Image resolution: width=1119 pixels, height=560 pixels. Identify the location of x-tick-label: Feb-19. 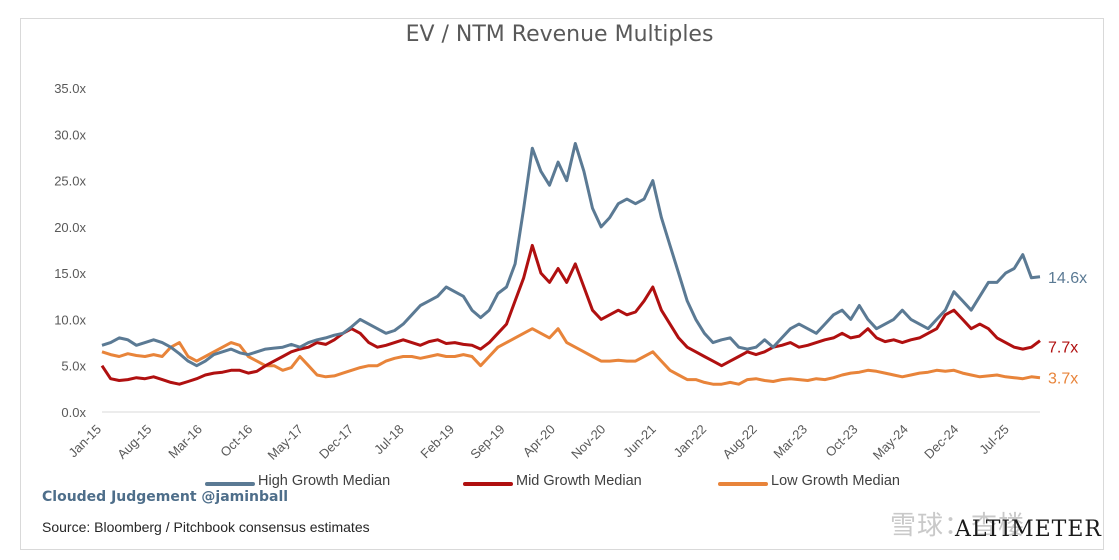
(437, 442).